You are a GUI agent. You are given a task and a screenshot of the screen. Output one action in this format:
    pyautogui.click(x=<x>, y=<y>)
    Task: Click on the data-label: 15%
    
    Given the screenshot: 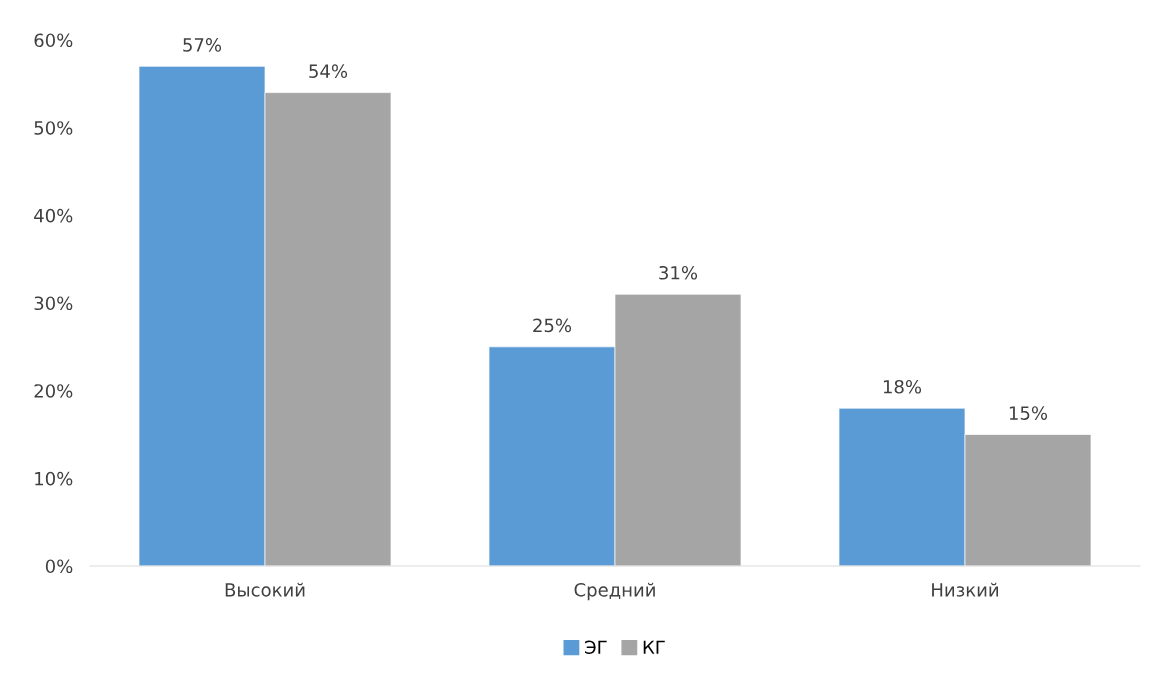 What is the action you would take?
    pyautogui.click(x=1028, y=413)
    